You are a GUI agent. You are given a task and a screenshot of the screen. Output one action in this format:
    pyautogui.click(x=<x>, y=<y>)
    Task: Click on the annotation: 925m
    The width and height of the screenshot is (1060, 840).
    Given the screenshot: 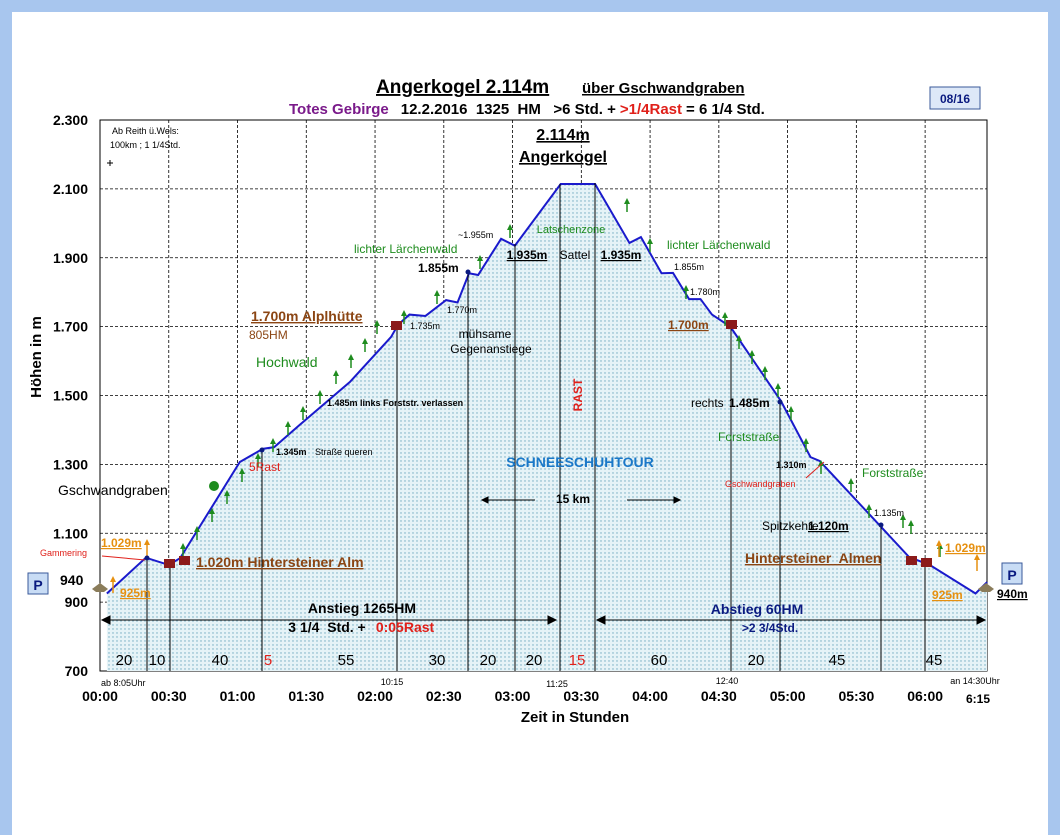 What is the action you would take?
    pyautogui.click(x=135, y=593)
    